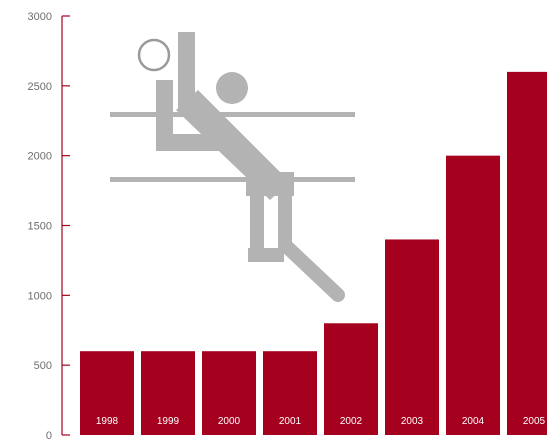 This screenshot has height=443, width=547. Describe the element at coordinates (107, 393) in the screenshot. I see `bar-1998` at that location.